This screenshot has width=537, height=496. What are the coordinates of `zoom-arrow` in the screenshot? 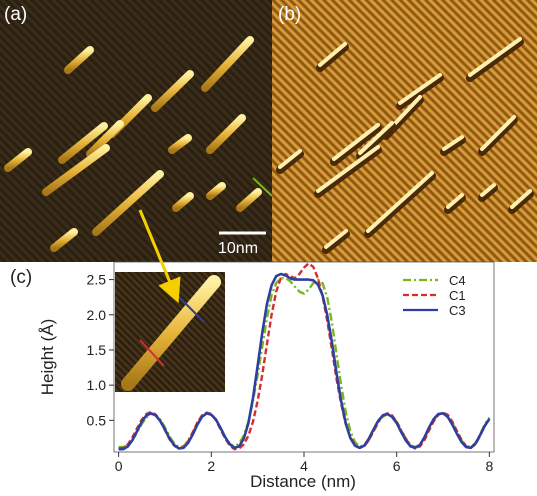 It's located at (159, 256).